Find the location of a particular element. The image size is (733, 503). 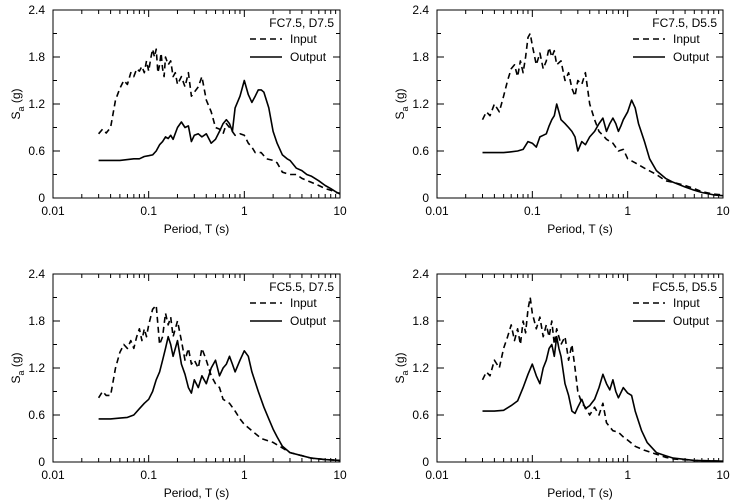

chart-title: FC5.5, D5.5 is located at coordinates (684, 287).